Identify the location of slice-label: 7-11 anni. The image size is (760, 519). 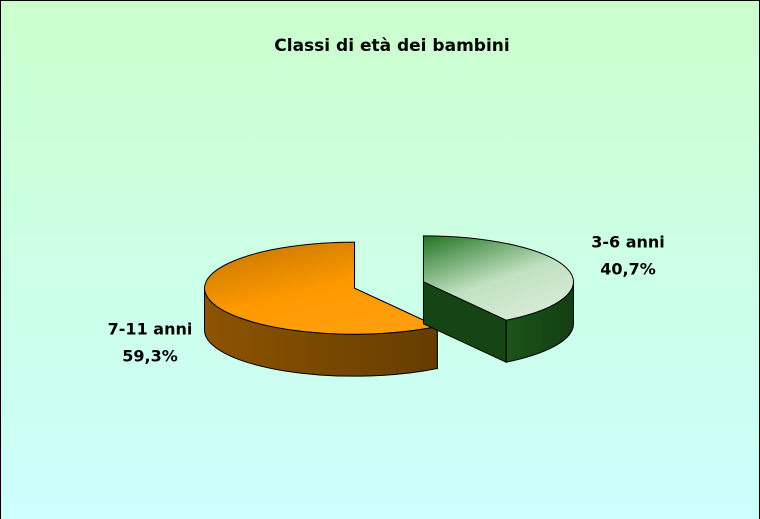
(150, 329).